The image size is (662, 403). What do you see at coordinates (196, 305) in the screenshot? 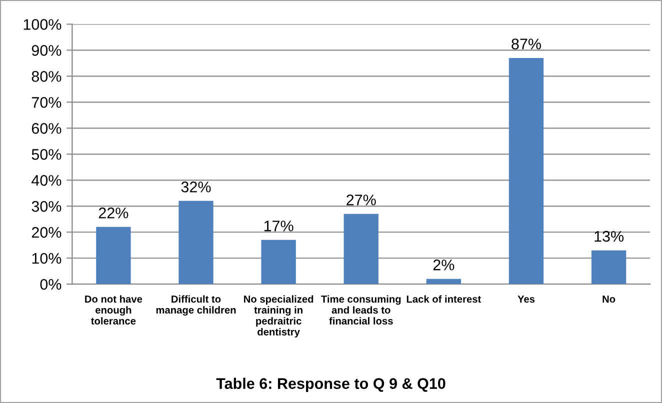
I see `x-tick-label: Difficult to manage children` at bounding box center [196, 305].